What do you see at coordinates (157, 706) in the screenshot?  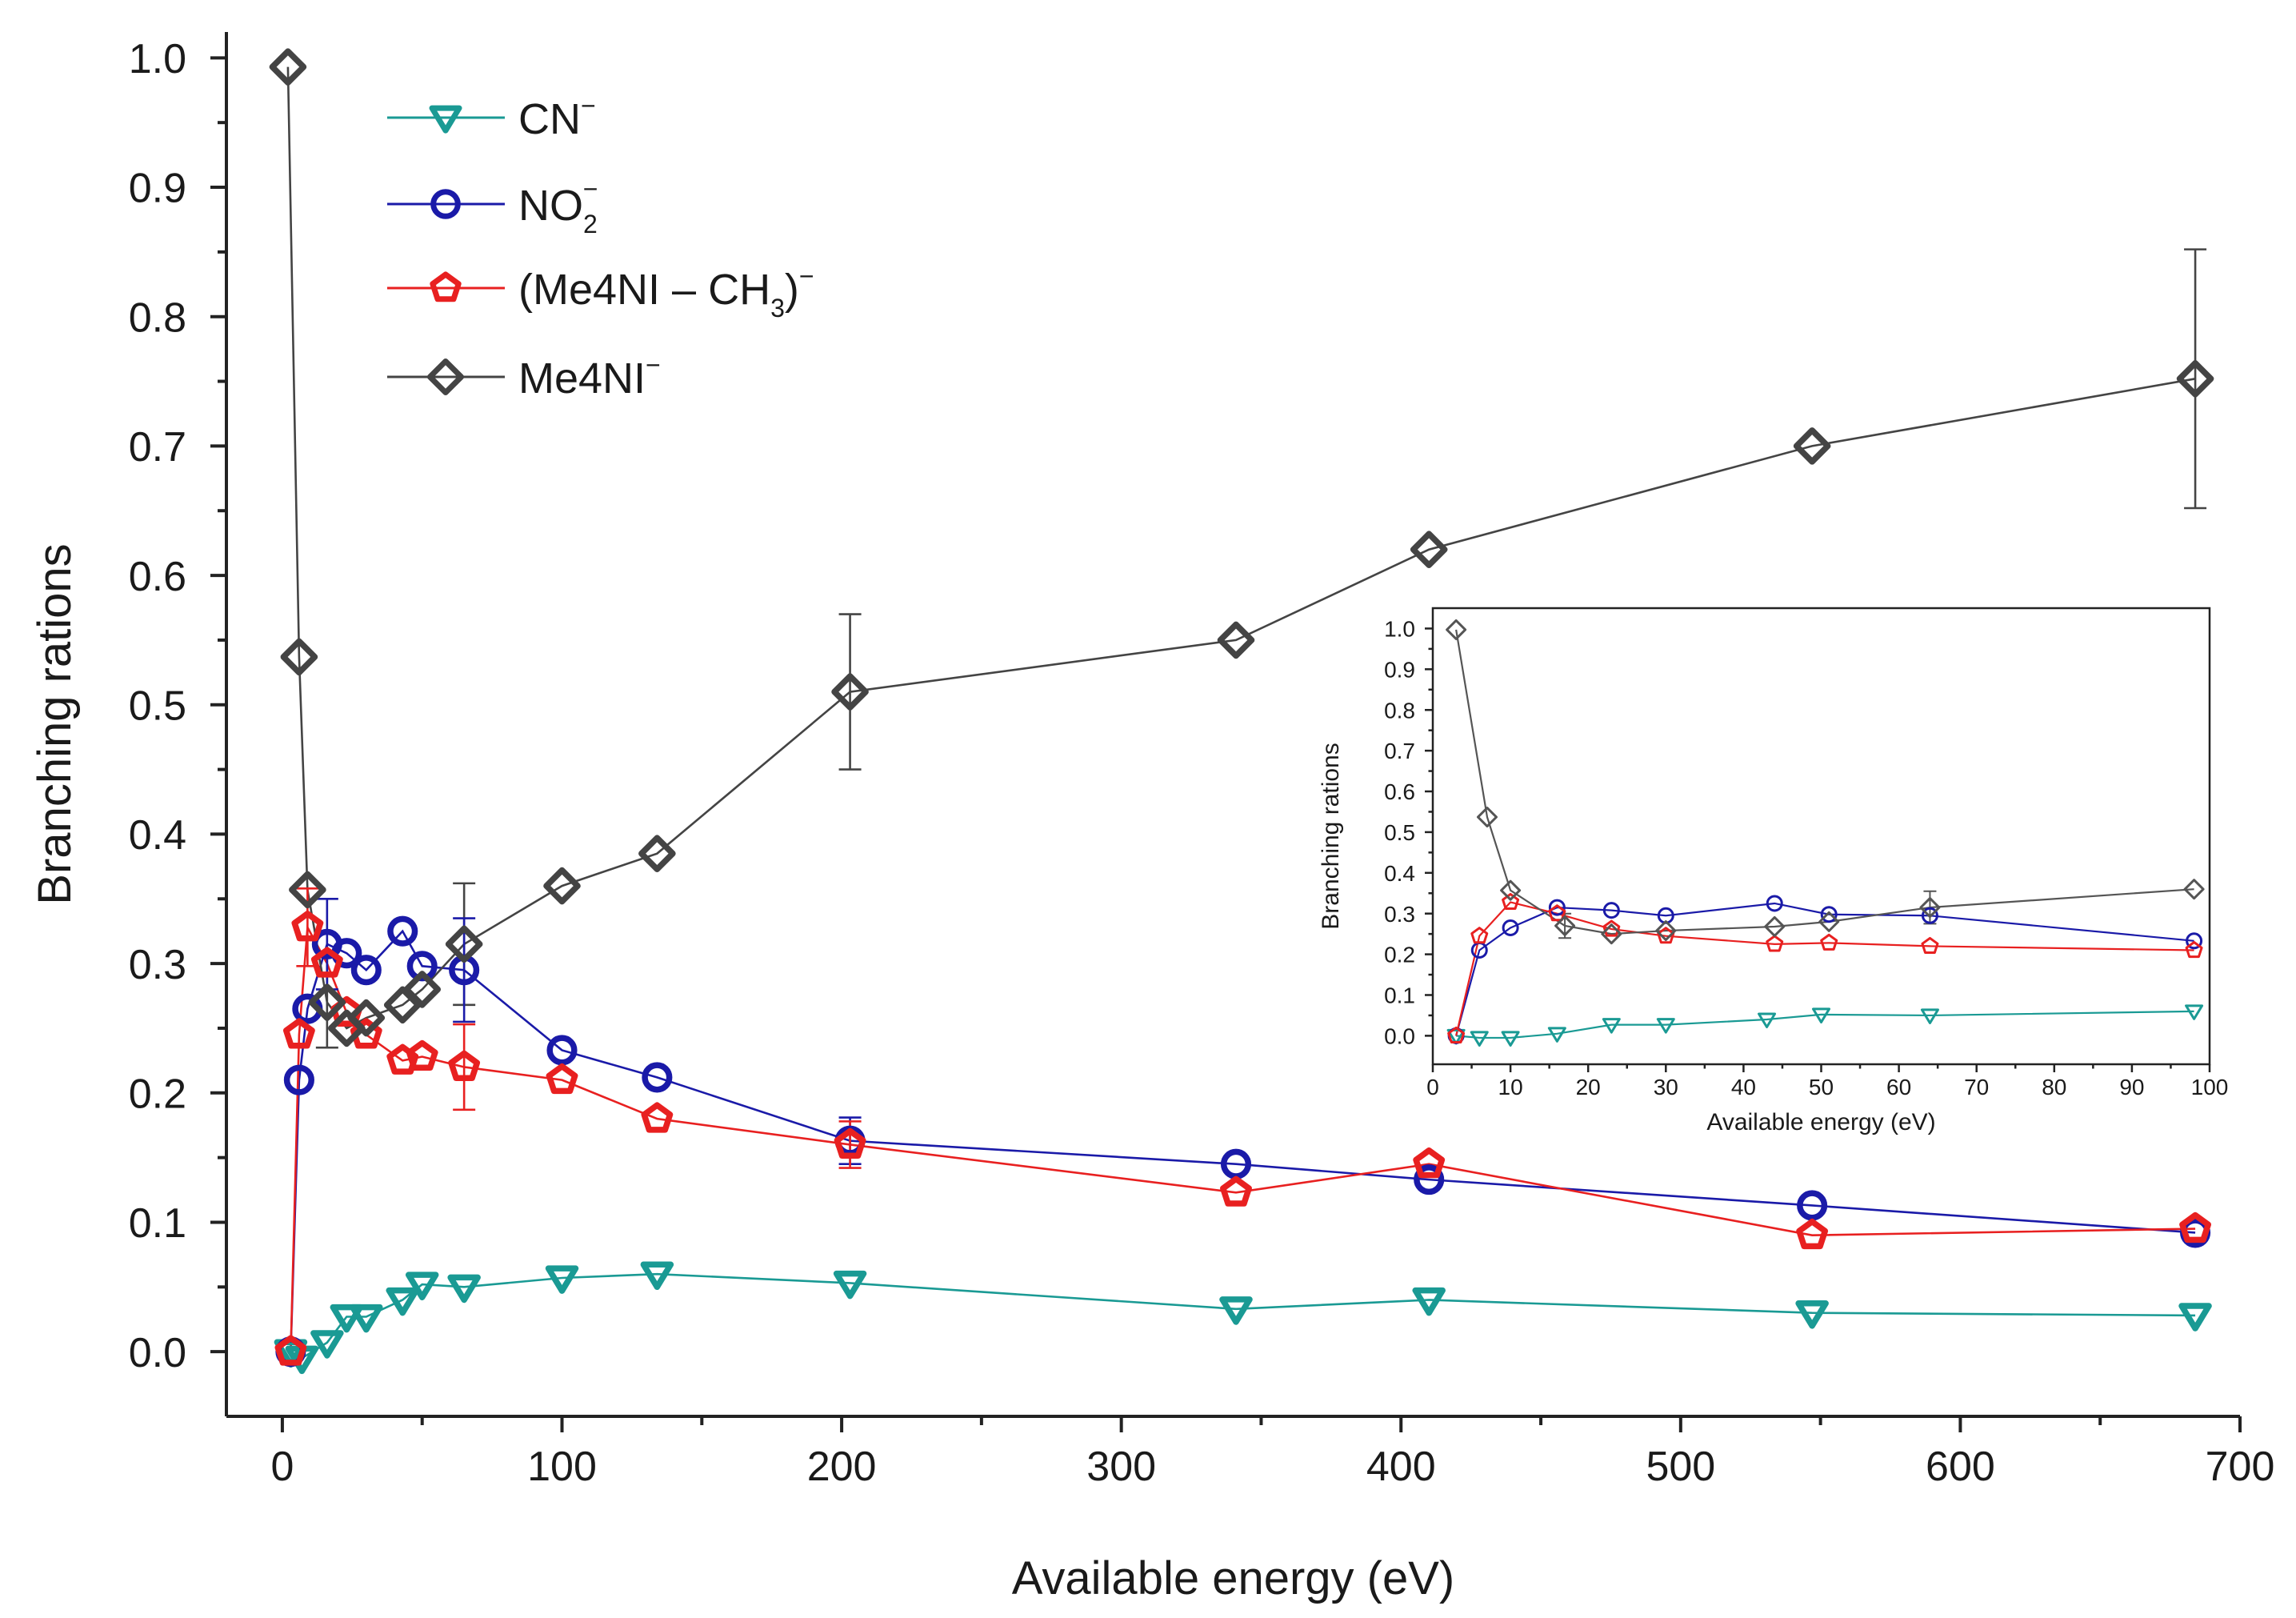 I see `main-ytick-label: 0.5` at bounding box center [157, 706].